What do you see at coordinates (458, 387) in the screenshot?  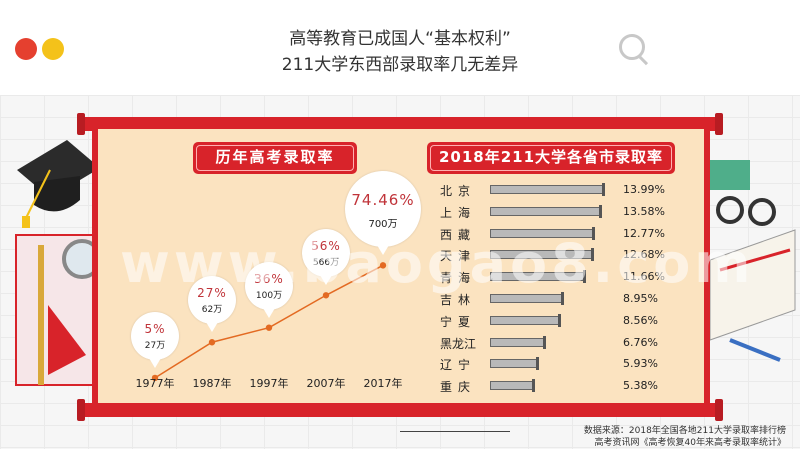 I see `province-label: 重庆` at bounding box center [458, 387].